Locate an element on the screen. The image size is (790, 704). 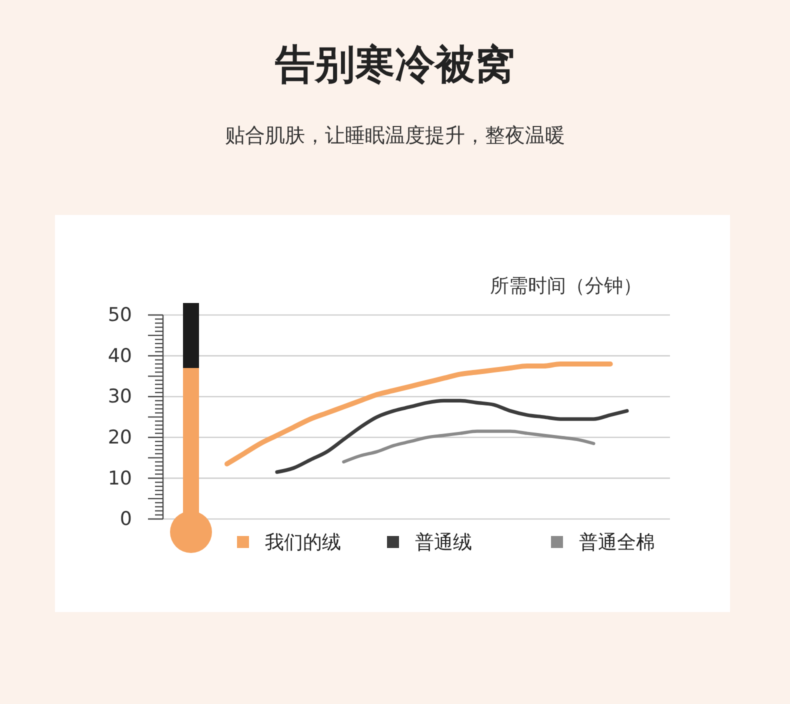
y-tick-label: 50 is located at coordinates (120, 315).